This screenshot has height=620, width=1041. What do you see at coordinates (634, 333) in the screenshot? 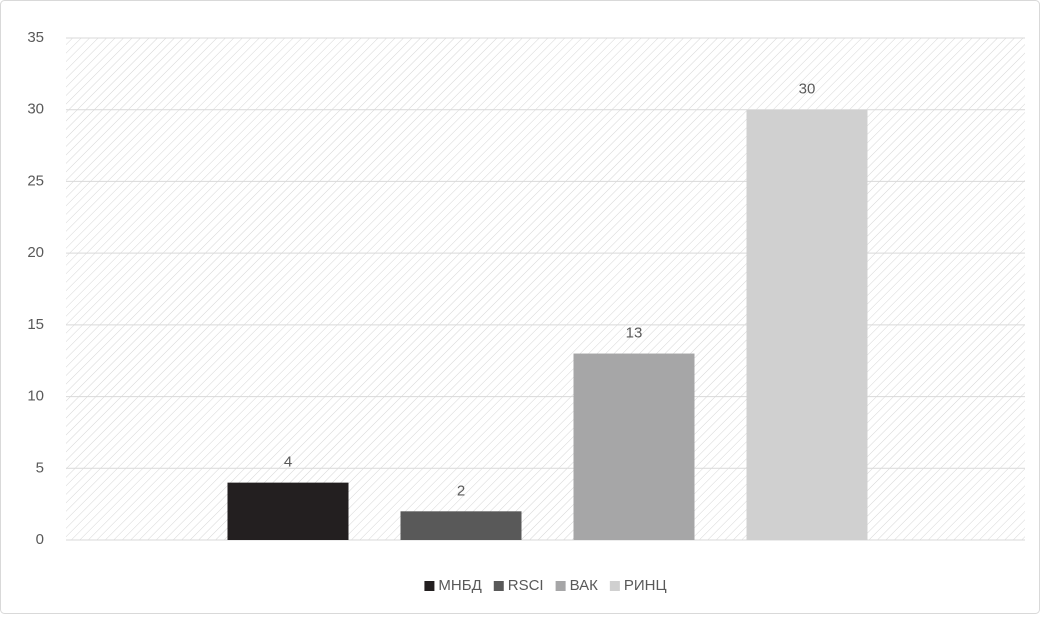
I see `value-label: 13` at bounding box center [634, 333].